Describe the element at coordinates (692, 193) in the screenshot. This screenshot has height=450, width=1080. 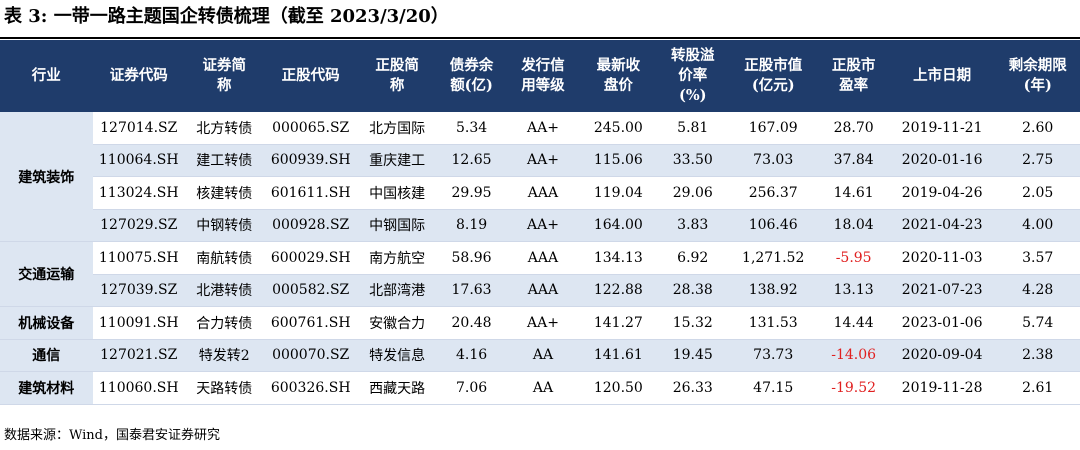
I see `table-cell: 29.06` at that location.